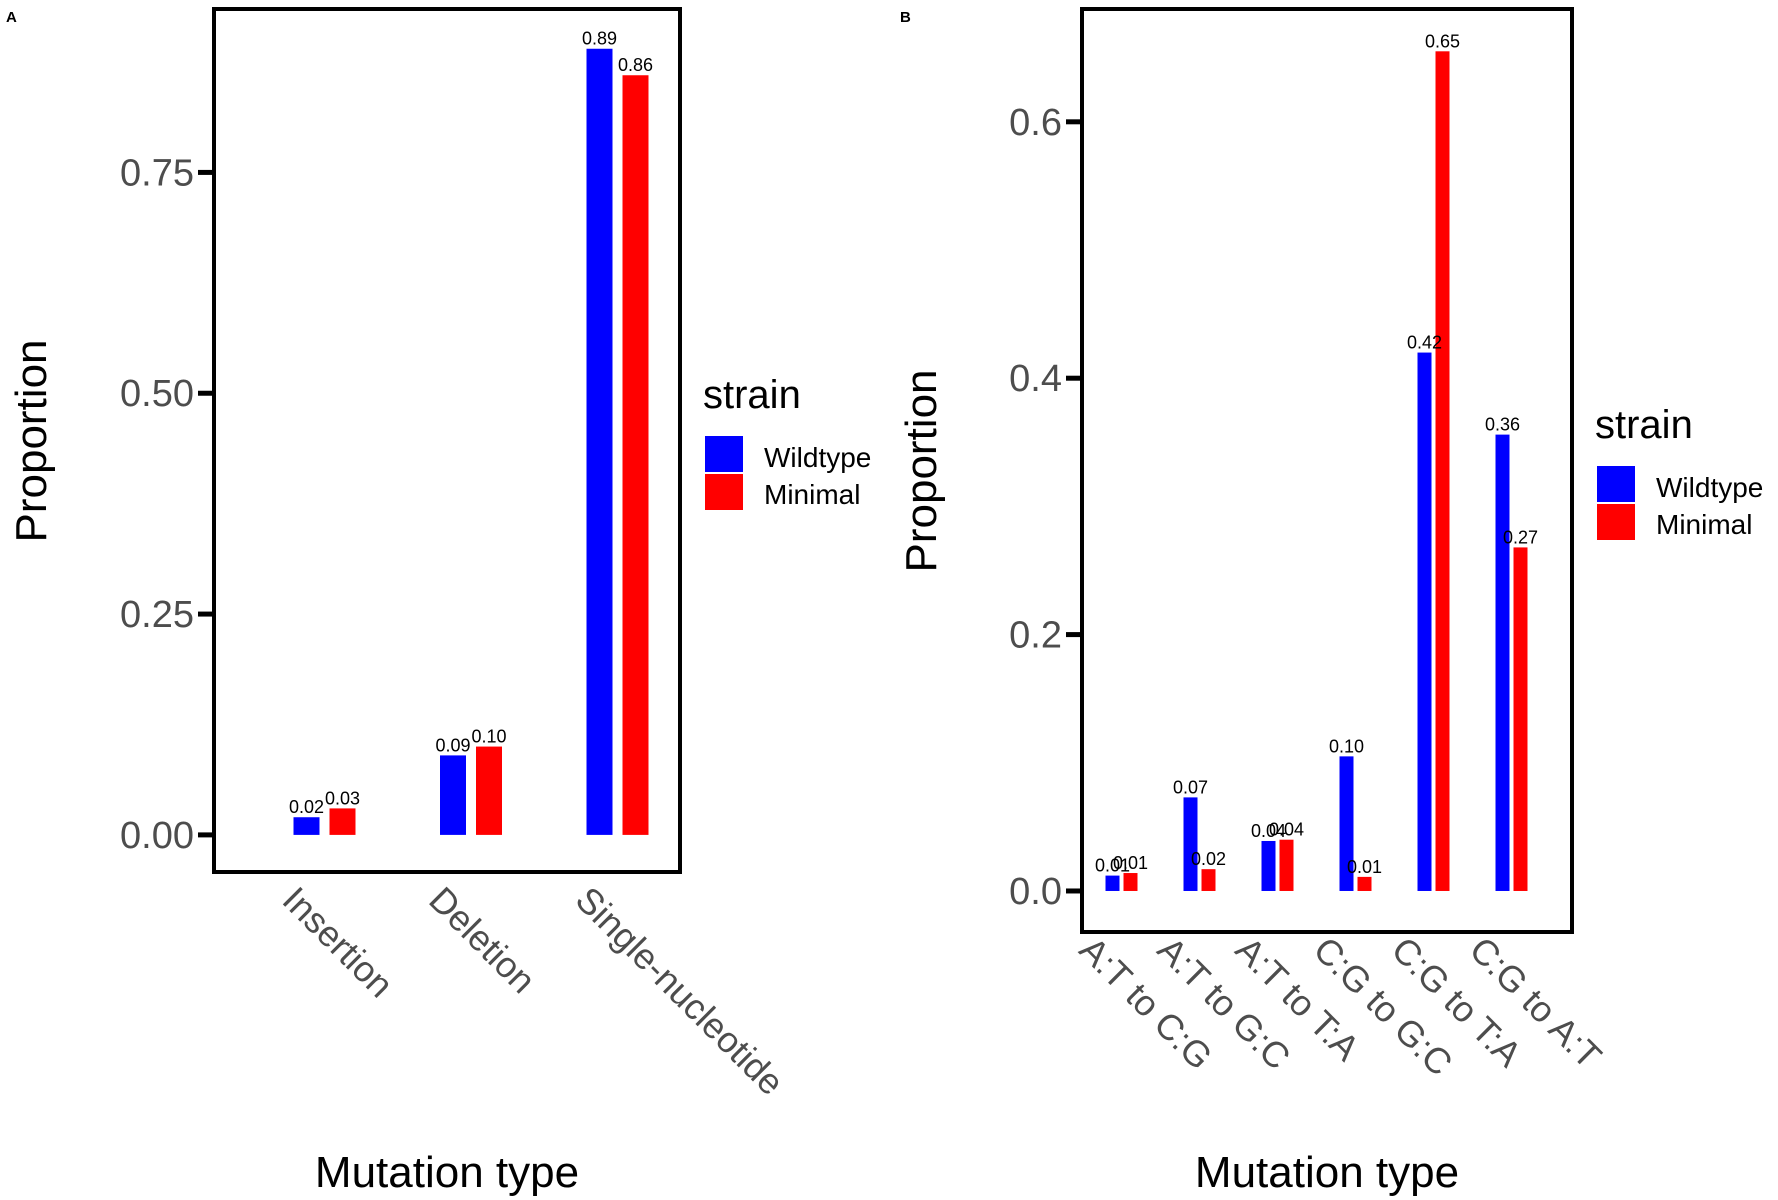 Image resolution: width=1778 pixels, height=1200 pixels. I want to click on y-axis-a: 0.00 0.25 0.50 0.75, so click(167, 504).